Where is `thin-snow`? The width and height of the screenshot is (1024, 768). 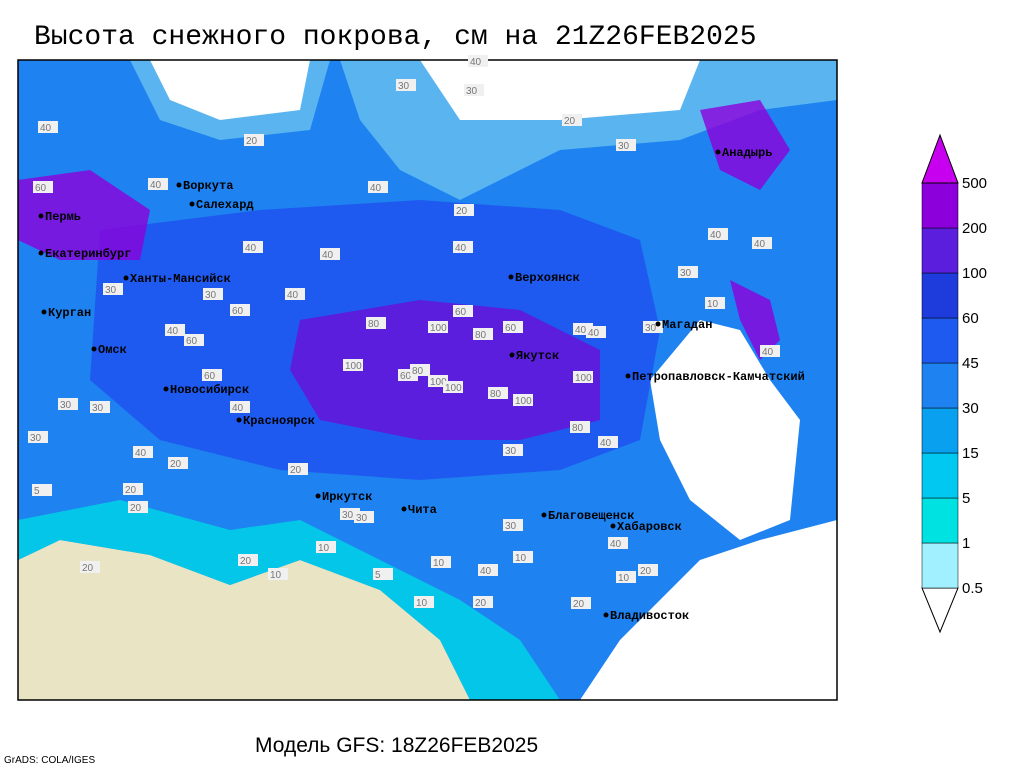
thin-snow is located at coordinates (289, 600).